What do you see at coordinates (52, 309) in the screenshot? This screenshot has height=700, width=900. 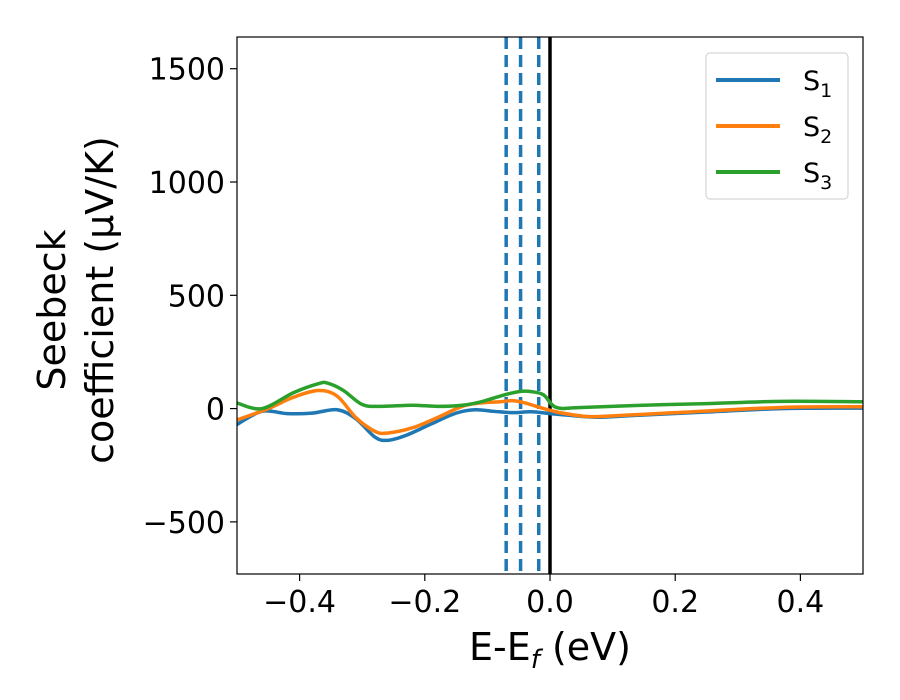 I see `y-axis-label-line1: Seebeck` at bounding box center [52, 309].